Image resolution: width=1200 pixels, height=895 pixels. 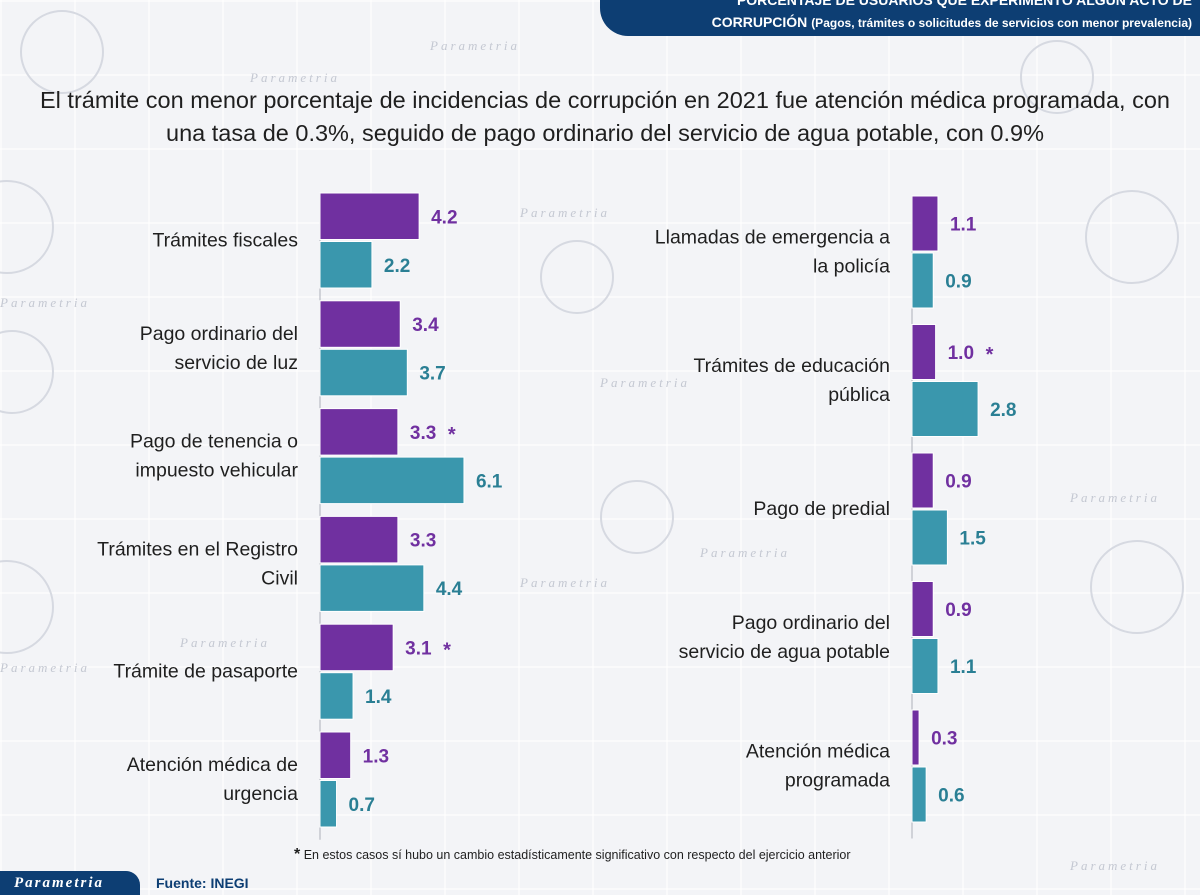 What do you see at coordinates (851, 267) in the screenshot?
I see `category-label-line: la policía` at bounding box center [851, 267].